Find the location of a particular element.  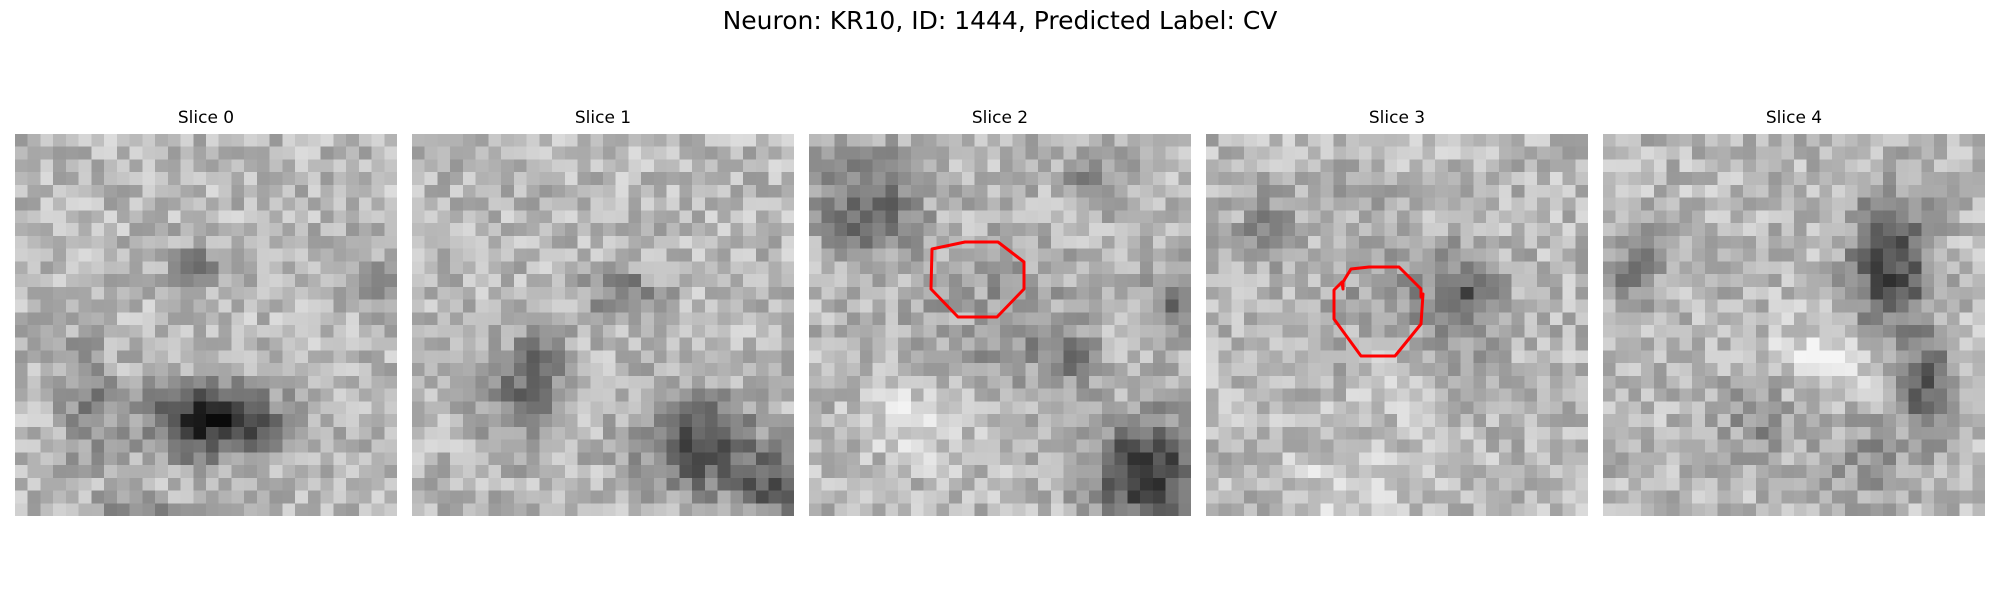

slice-title-2: Slice 2 is located at coordinates (1000, 118).